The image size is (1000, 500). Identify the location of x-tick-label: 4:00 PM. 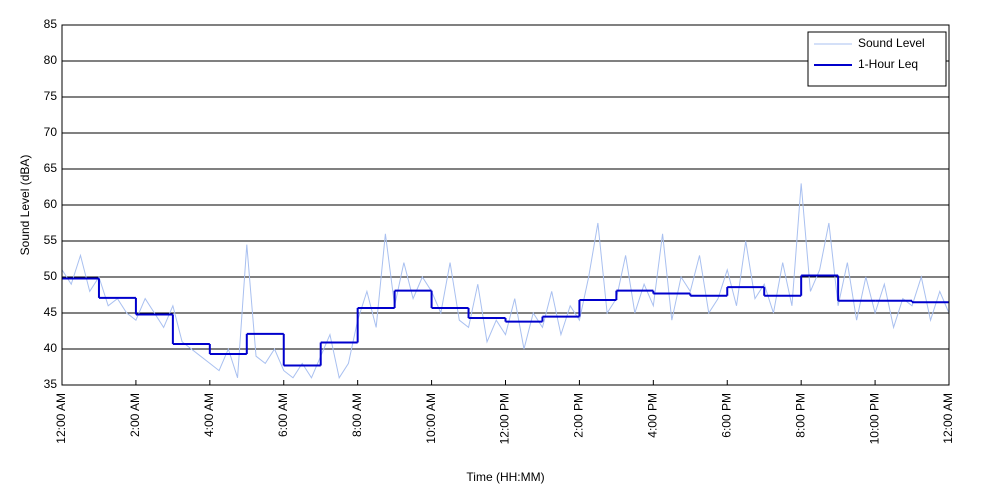
(653, 415).